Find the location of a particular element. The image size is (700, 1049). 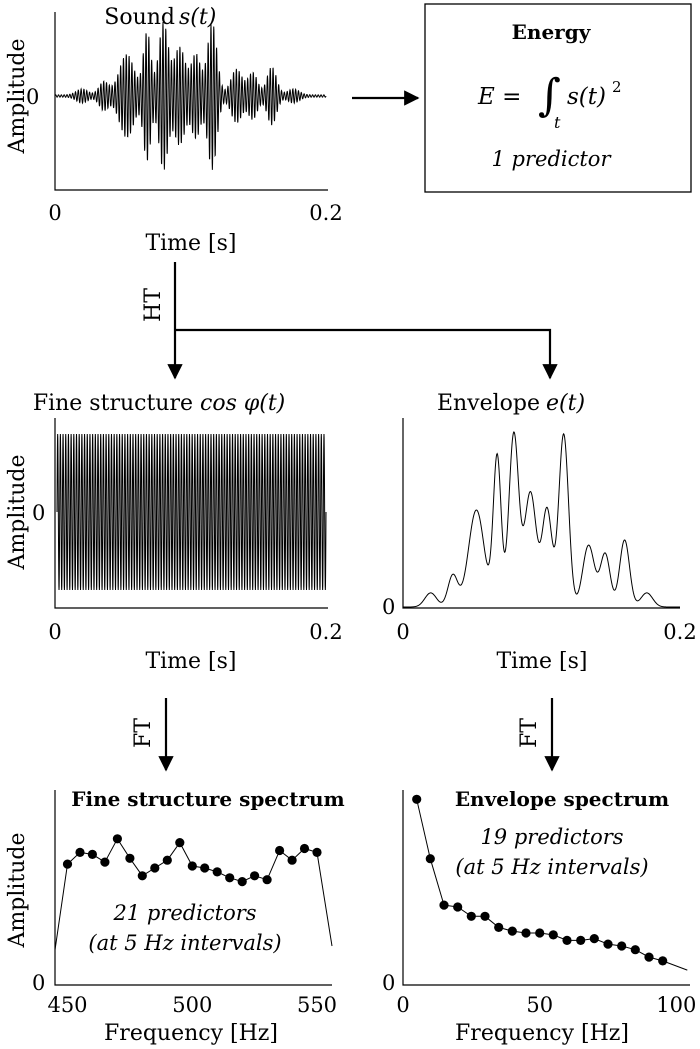

fine-structure-waveform is located at coordinates (191, 512).